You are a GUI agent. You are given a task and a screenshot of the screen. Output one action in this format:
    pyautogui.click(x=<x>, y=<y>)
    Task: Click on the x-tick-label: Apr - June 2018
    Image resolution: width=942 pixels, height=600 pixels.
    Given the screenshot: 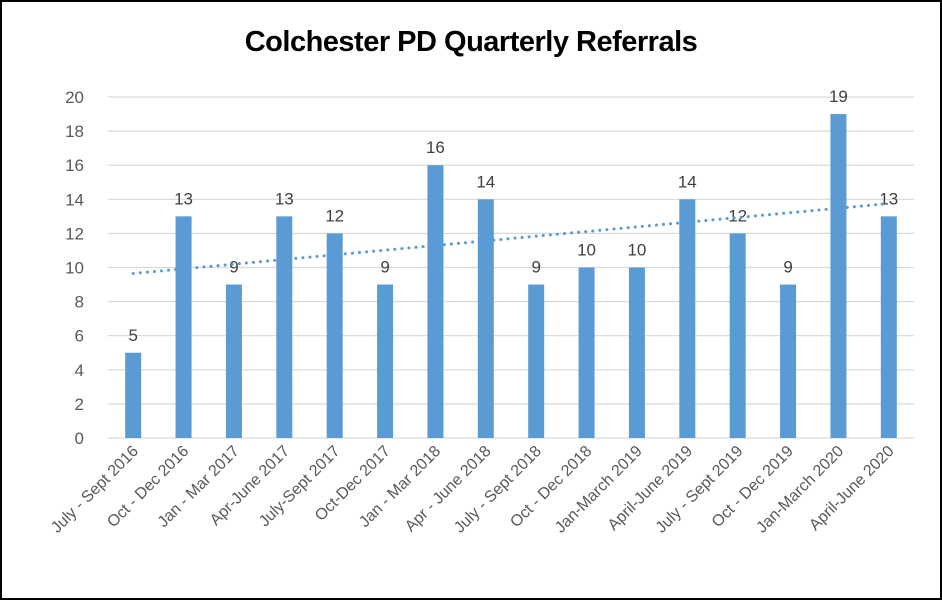 What is the action you would take?
    pyautogui.click(x=448, y=489)
    